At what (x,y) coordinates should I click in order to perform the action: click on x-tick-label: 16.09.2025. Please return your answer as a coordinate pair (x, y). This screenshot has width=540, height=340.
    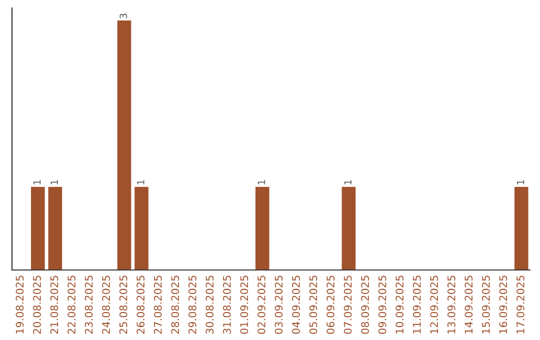
    Looking at the image, I should click on (503, 305).